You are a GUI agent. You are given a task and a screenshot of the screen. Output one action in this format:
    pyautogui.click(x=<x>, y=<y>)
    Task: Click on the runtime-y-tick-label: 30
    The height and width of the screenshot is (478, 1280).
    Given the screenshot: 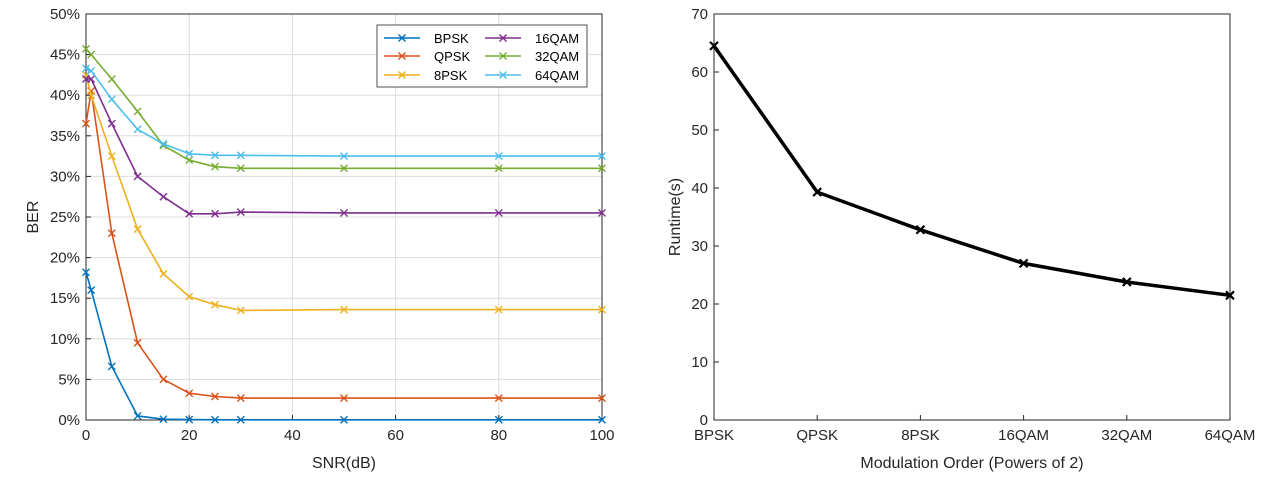 What is the action you would take?
    pyautogui.click(x=699, y=246)
    